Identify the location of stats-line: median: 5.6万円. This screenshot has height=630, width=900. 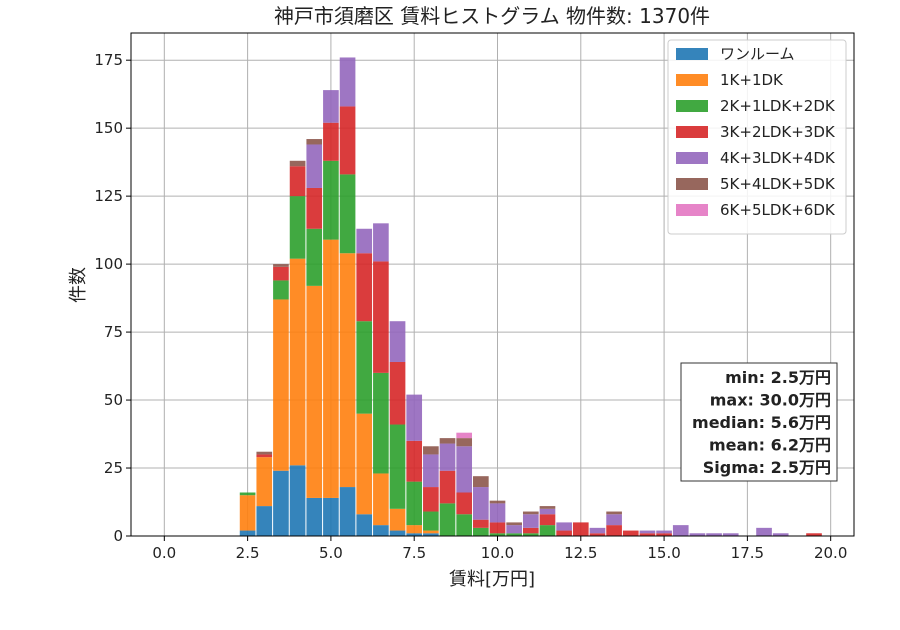
(761, 422).